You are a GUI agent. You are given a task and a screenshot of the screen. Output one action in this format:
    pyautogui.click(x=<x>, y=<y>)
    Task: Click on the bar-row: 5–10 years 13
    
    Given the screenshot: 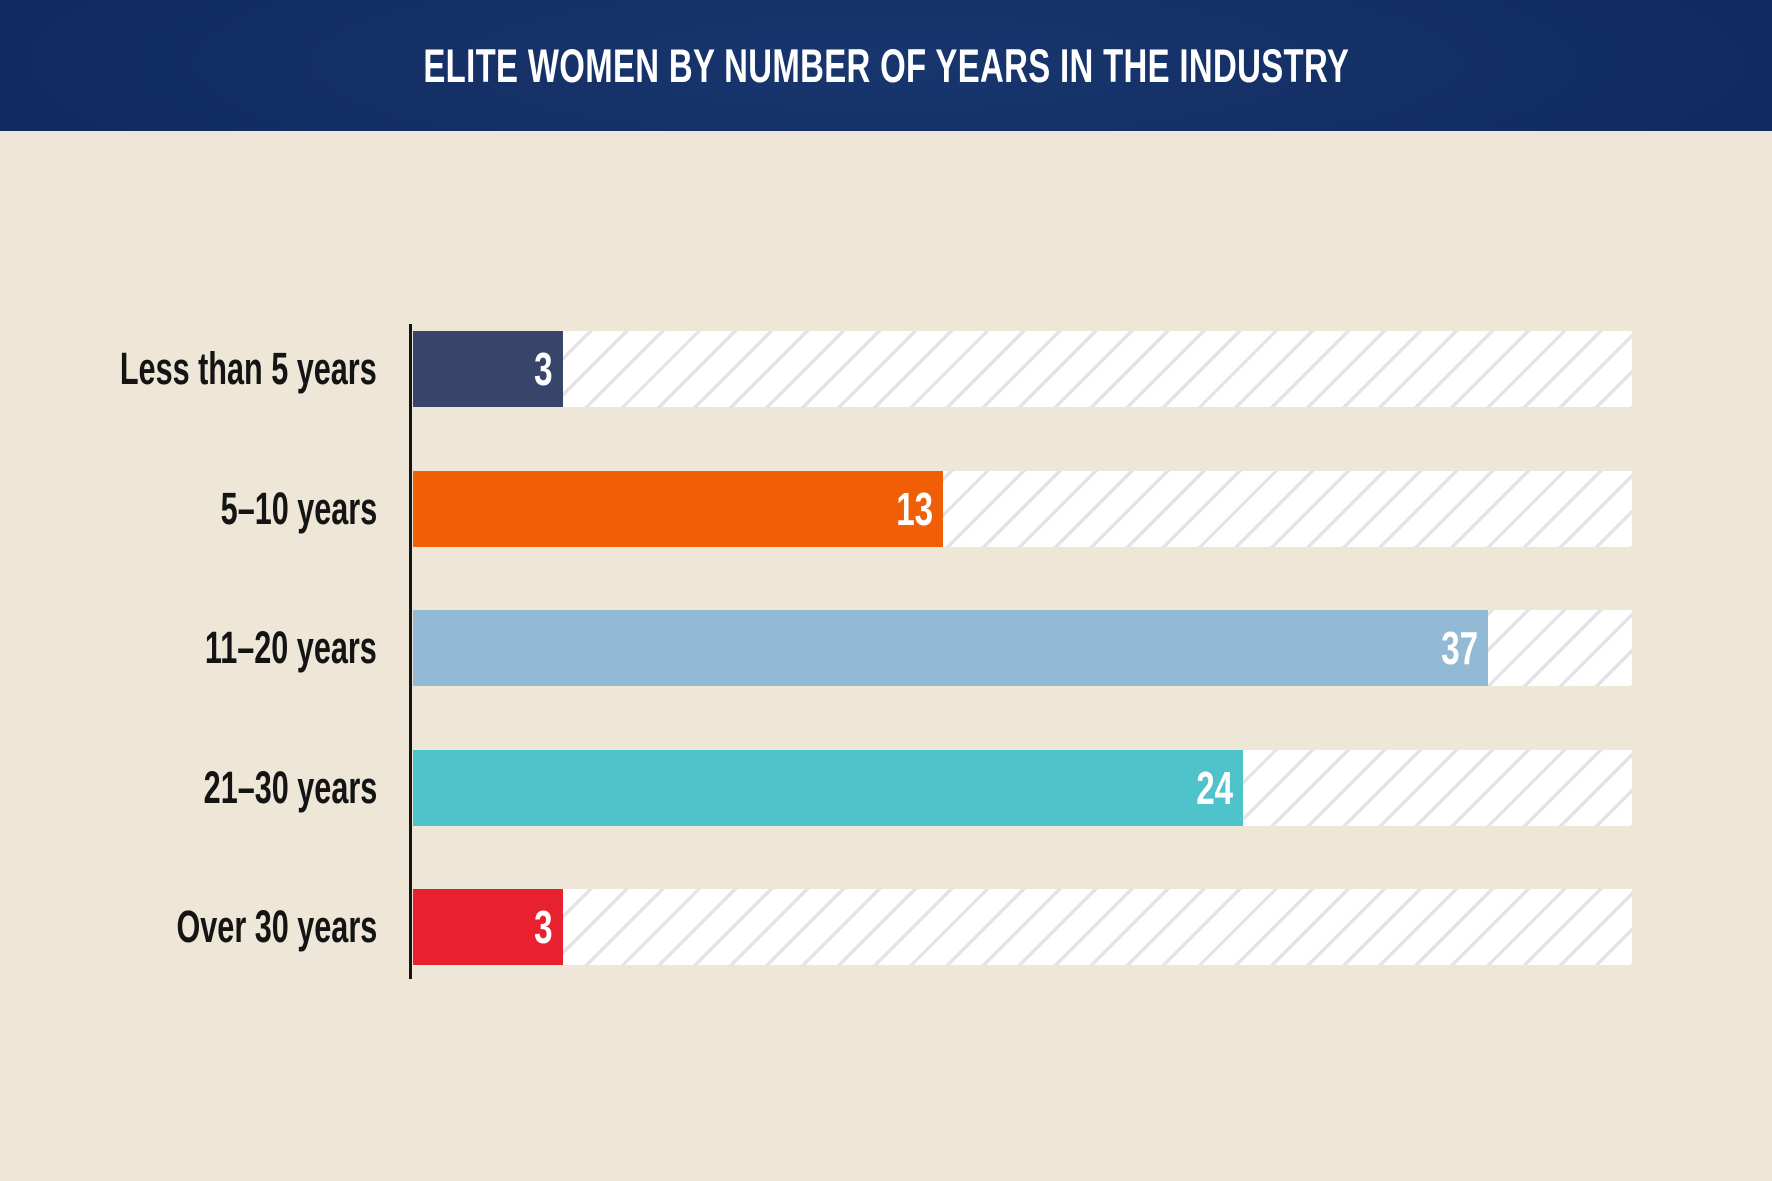 What is the action you would take?
    pyautogui.click(x=886, y=508)
    